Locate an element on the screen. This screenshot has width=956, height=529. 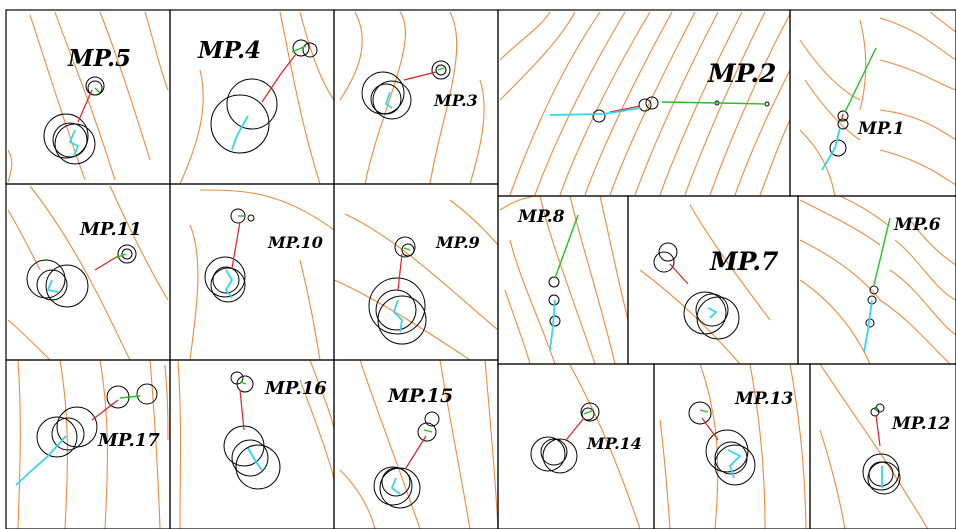
panel-label: MP.10 is located at coordinates (295, 242).